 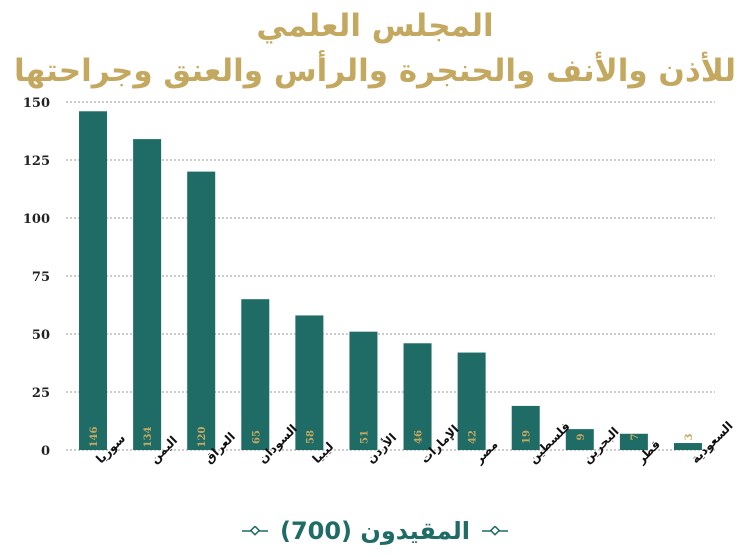 What do you see at coordinates (473, 437) in the screenshot?
I see `bar-value-label: 42` at bounding box center [473, 437].